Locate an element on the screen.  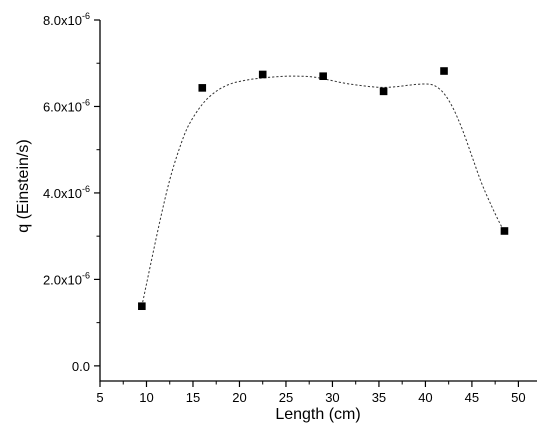
x-tick-label: 15 is located at coordinates (193, 397).